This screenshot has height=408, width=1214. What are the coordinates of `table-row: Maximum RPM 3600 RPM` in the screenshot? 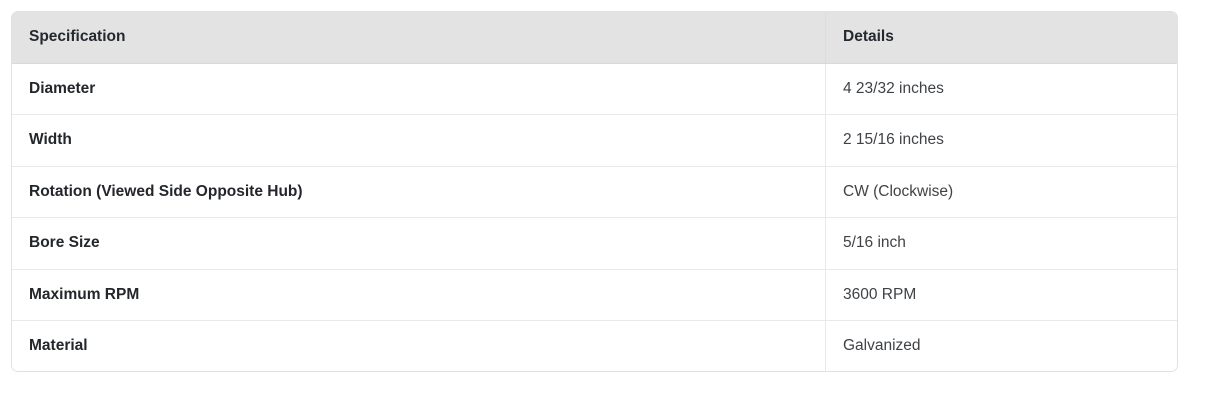 It's located at (594, 294).